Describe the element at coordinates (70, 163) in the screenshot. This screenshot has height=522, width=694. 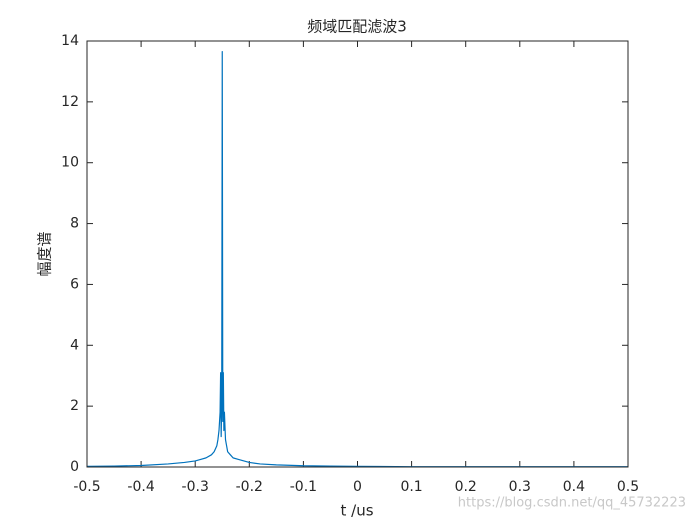
I see `y-tick-label: 10` at that location.